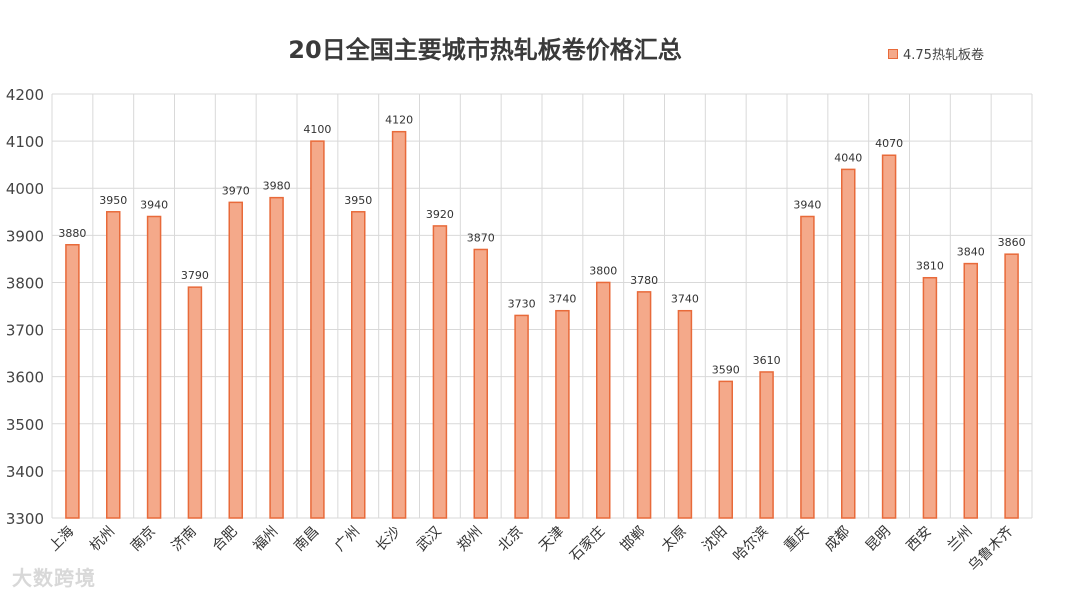  What do you see at coordinates (587, 544) in the screenshot?
I see `x-tick-label: 石家庄` at bounding box center [587, 544].